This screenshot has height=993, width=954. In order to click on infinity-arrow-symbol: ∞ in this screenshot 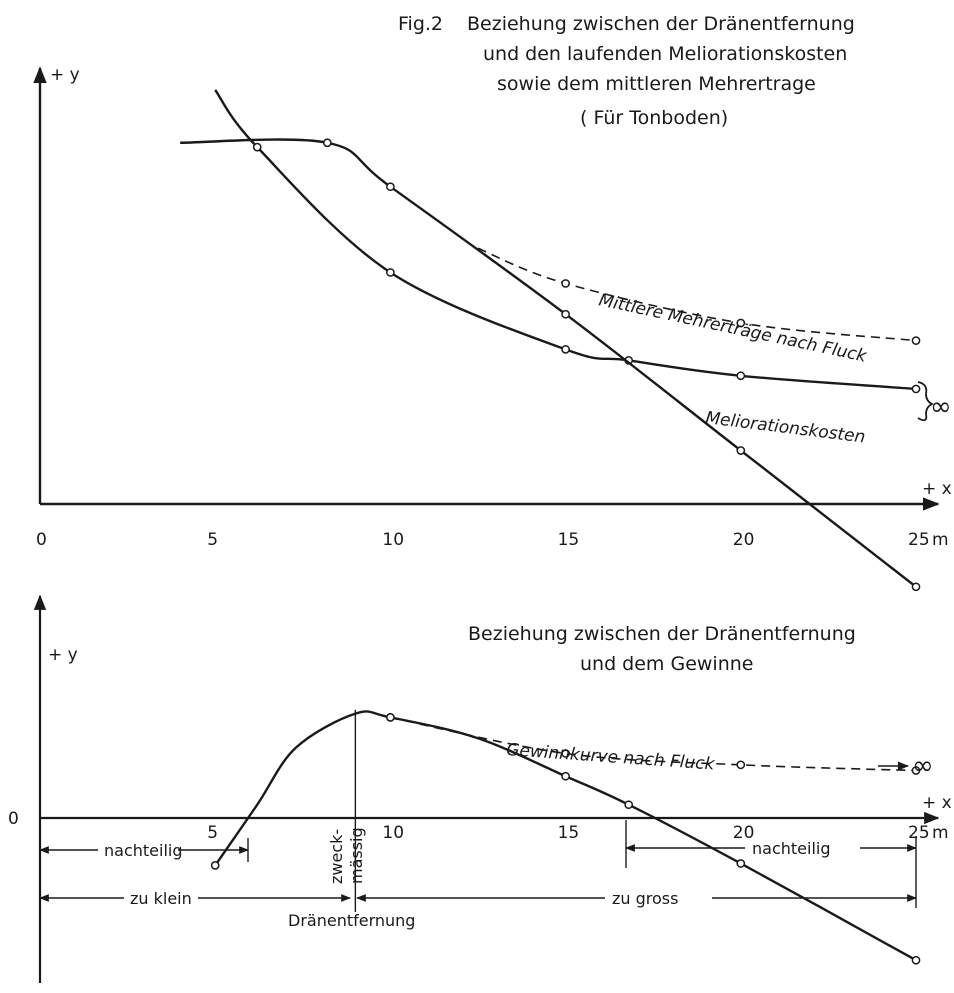, I will do `click(923, 766)`.